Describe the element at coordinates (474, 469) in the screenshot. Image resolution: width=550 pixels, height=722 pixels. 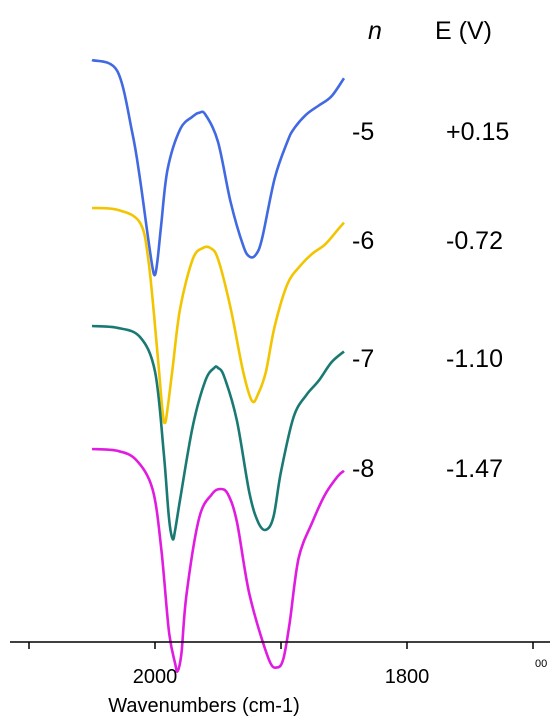
I see `series-potential-label: -1.47` at that location.